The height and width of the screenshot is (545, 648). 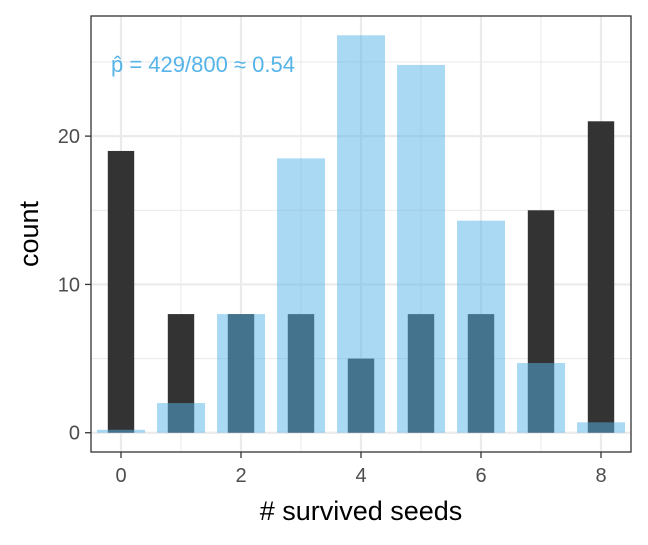 I want to click on y-axis-title: count, so click(x=29, y=233).